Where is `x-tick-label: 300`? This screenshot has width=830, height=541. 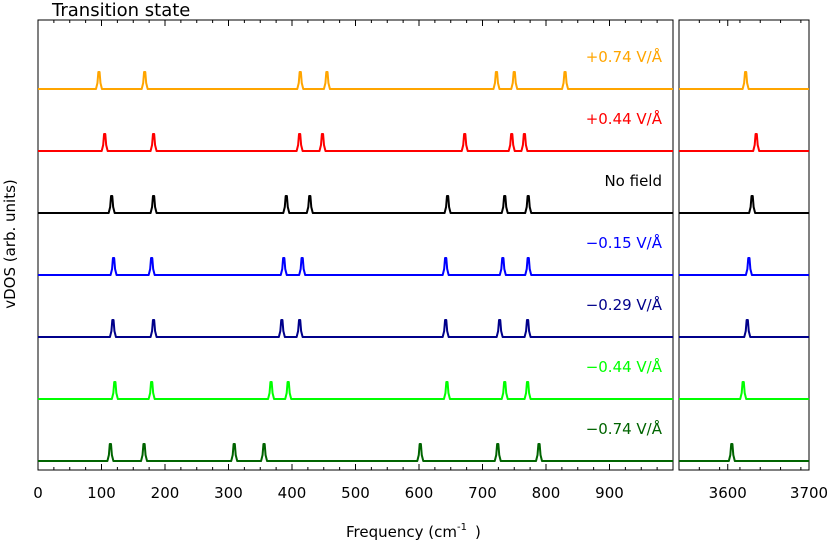 x-tick-label: 300 is located at coordinates (228, 493).